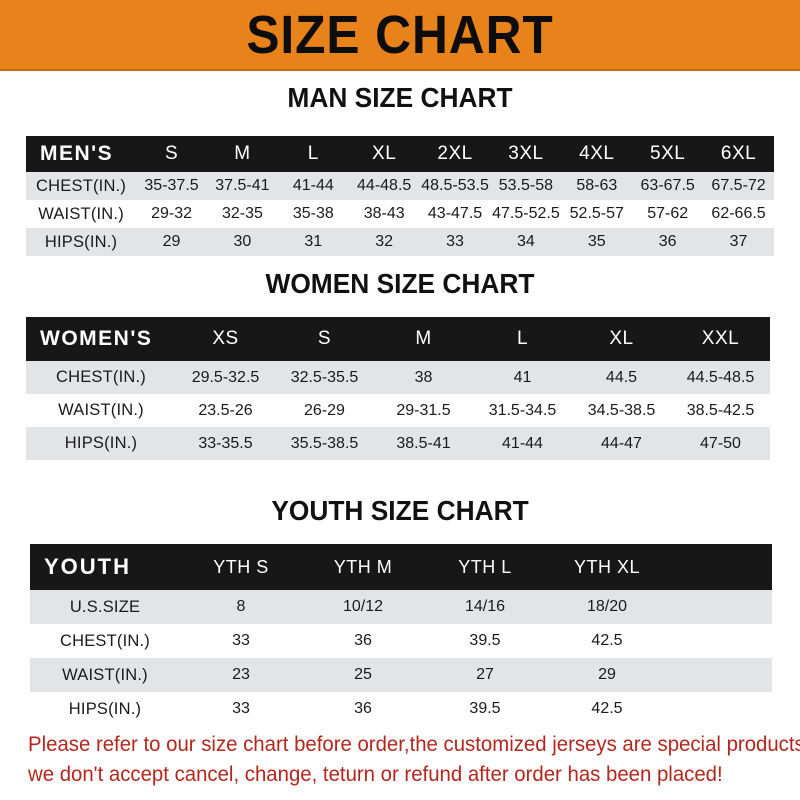  Describe the element at coordinates (607, 606) in the screenshot. I see `youth-cell: 18/20` at that location.